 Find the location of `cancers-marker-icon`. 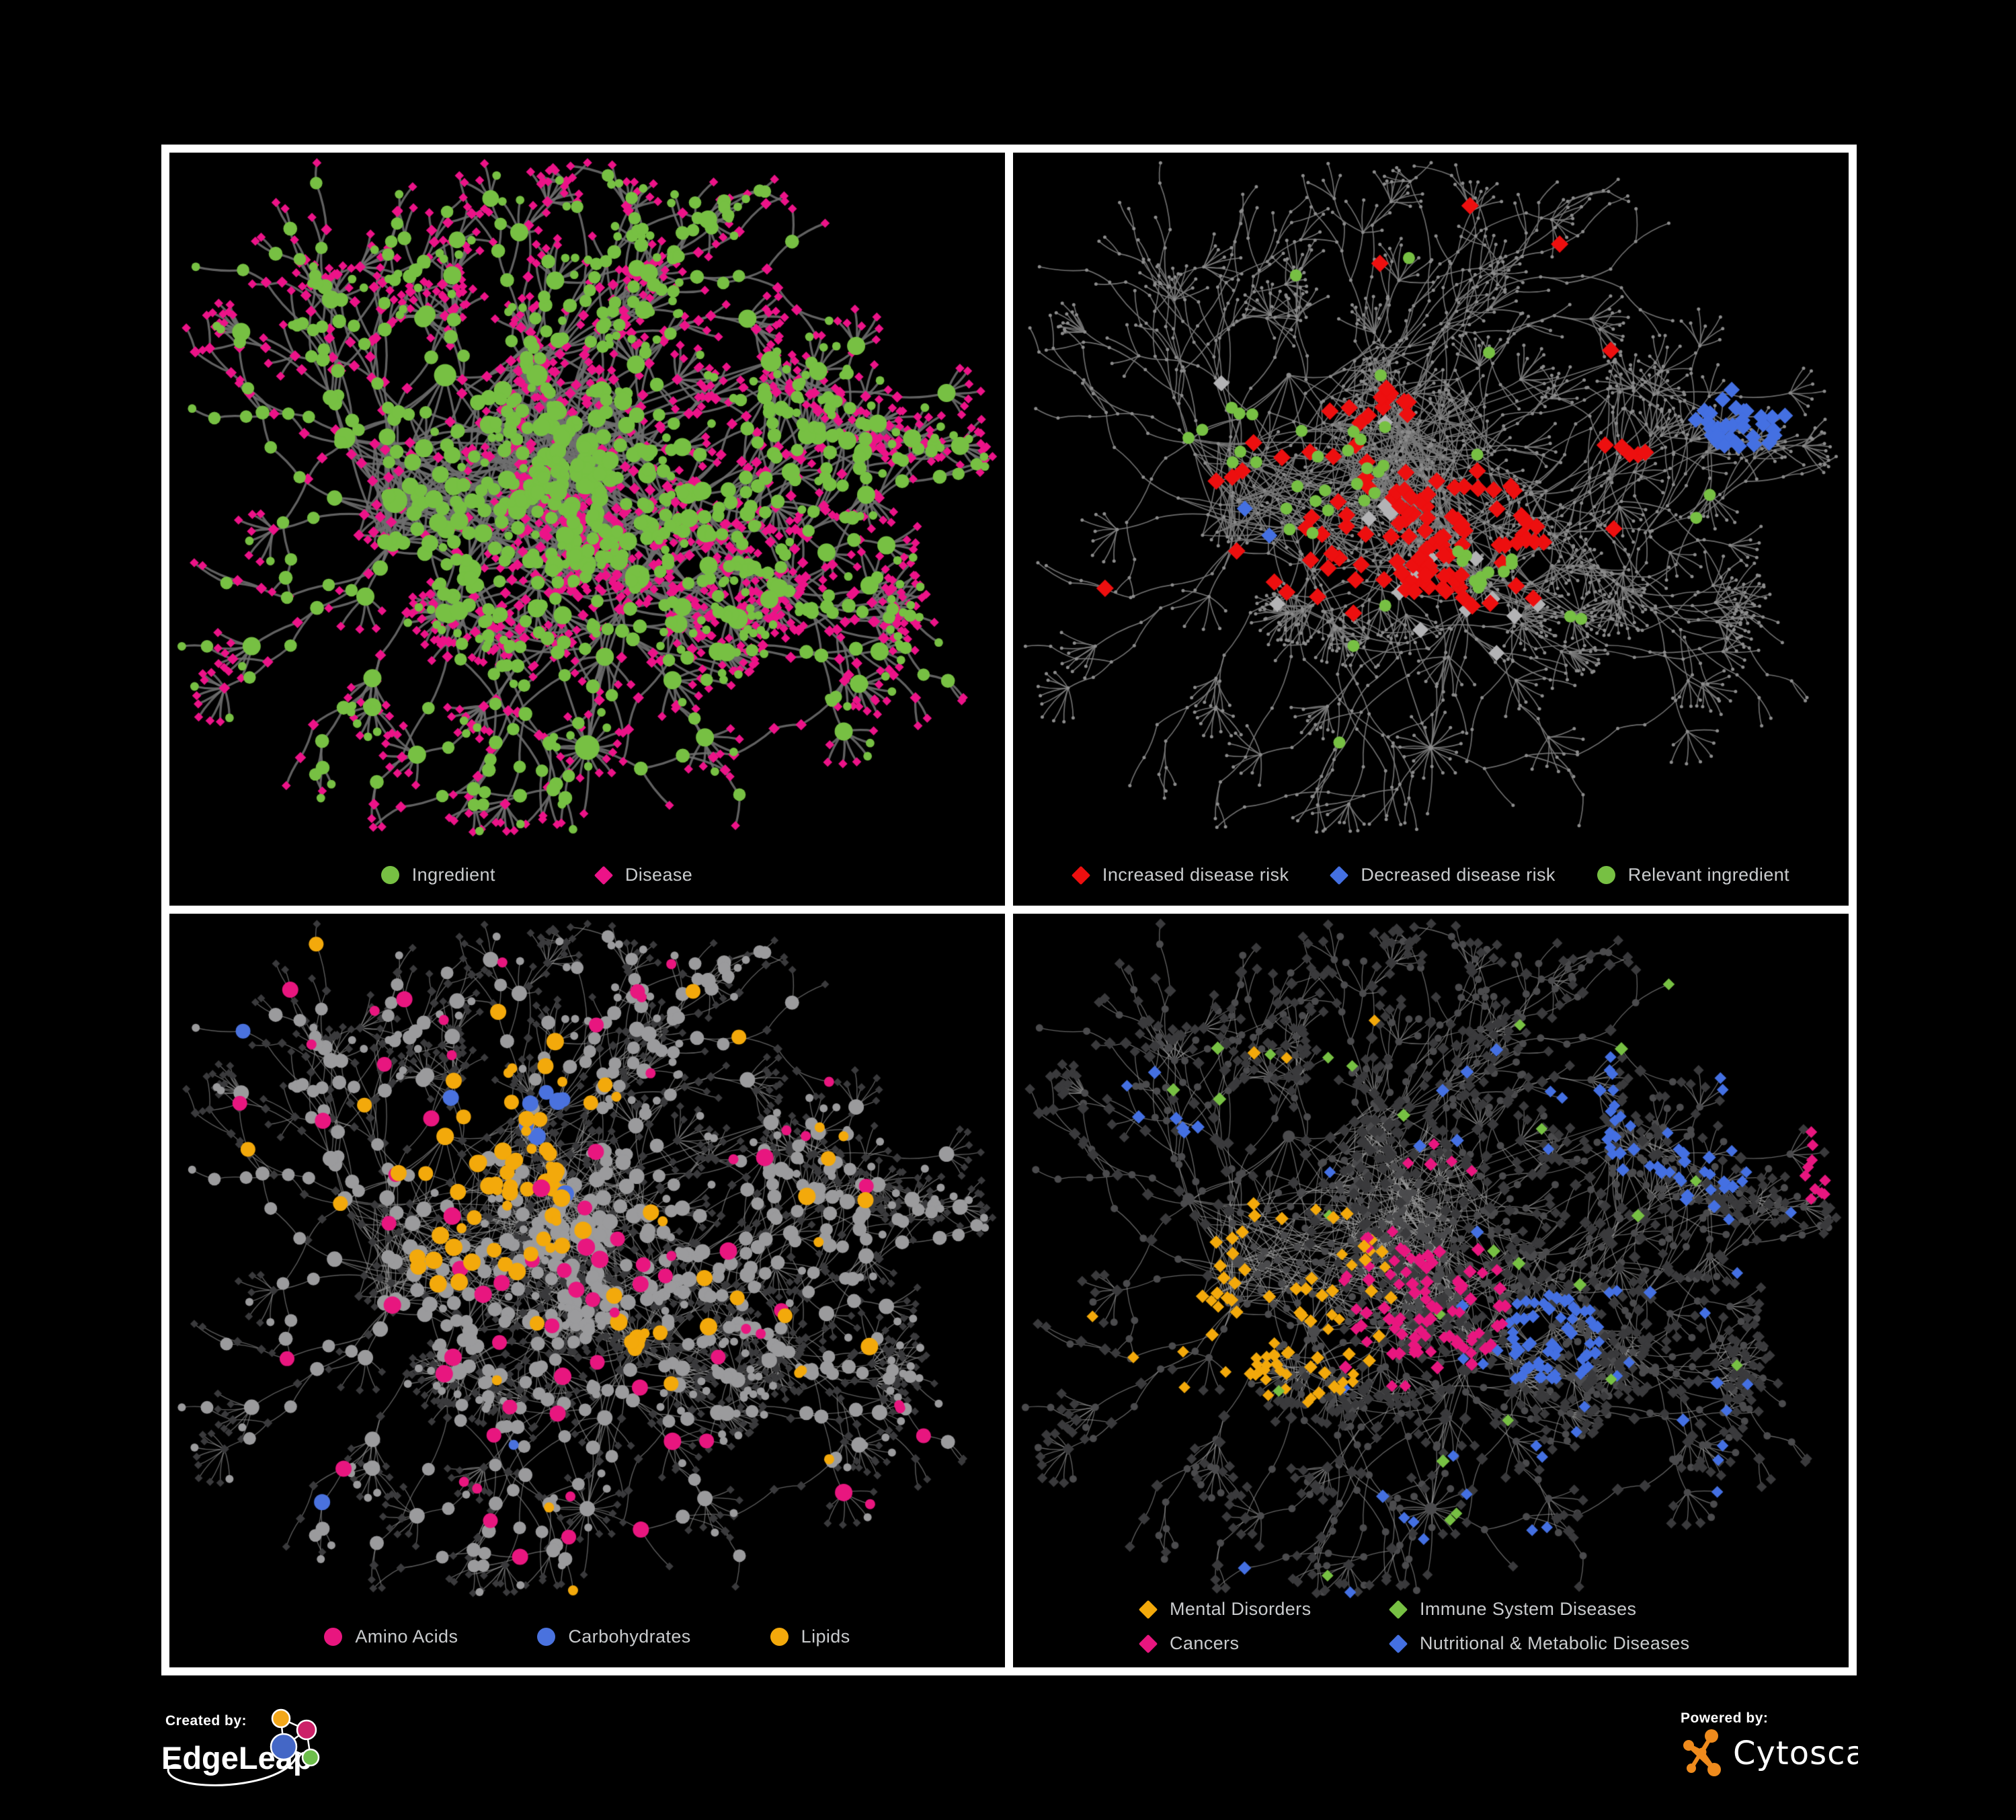

cancers-marker-icon is located at coordinates (1148, 1643).